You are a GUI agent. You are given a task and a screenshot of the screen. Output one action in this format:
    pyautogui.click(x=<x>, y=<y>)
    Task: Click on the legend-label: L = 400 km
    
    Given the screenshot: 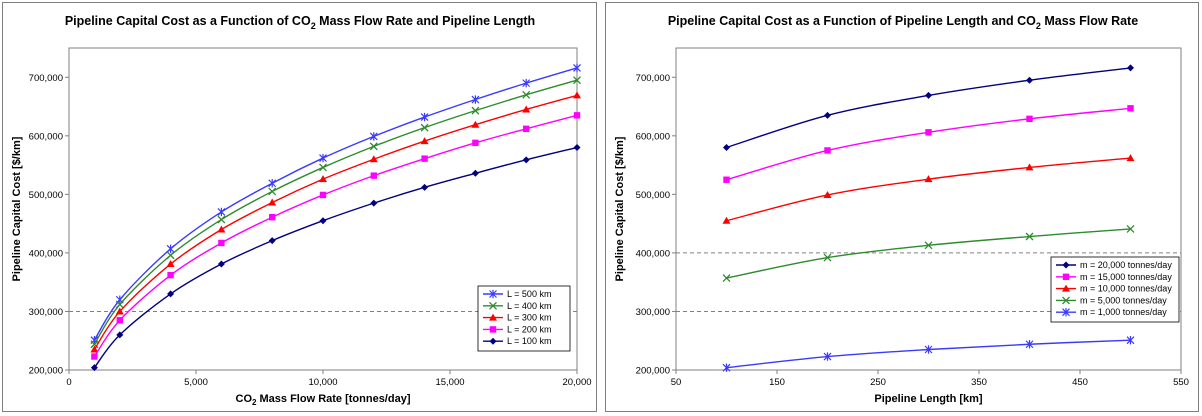 What is the action you would take?
    pyautogui.click(x=529, y=306)
    